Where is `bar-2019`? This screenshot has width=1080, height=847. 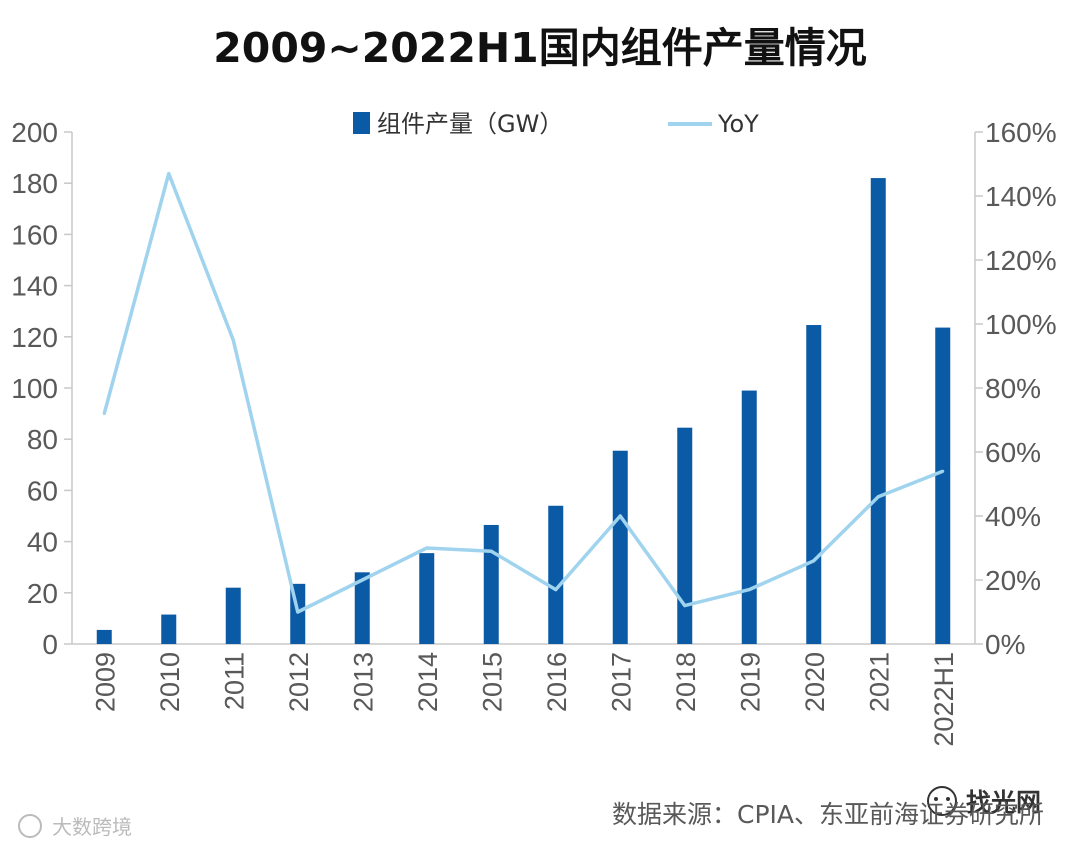
bar-2019 is located at coordinates (749, 517).